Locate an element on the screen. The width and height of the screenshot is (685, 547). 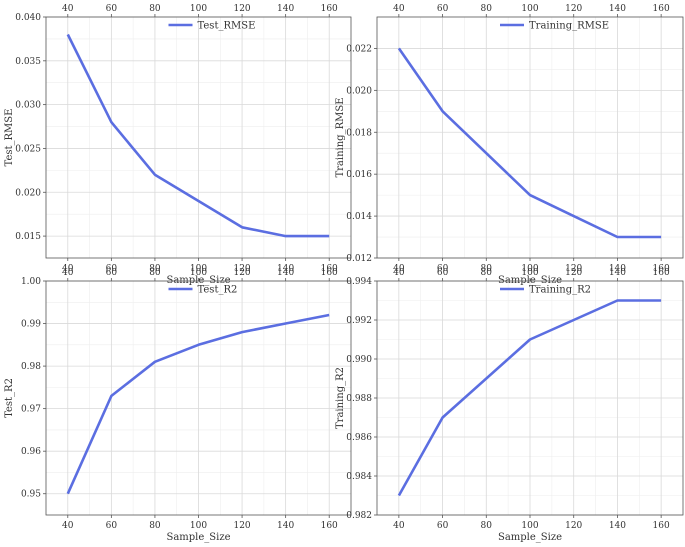
y-tick-label: 0.986 is located at coordinates (359, 438).